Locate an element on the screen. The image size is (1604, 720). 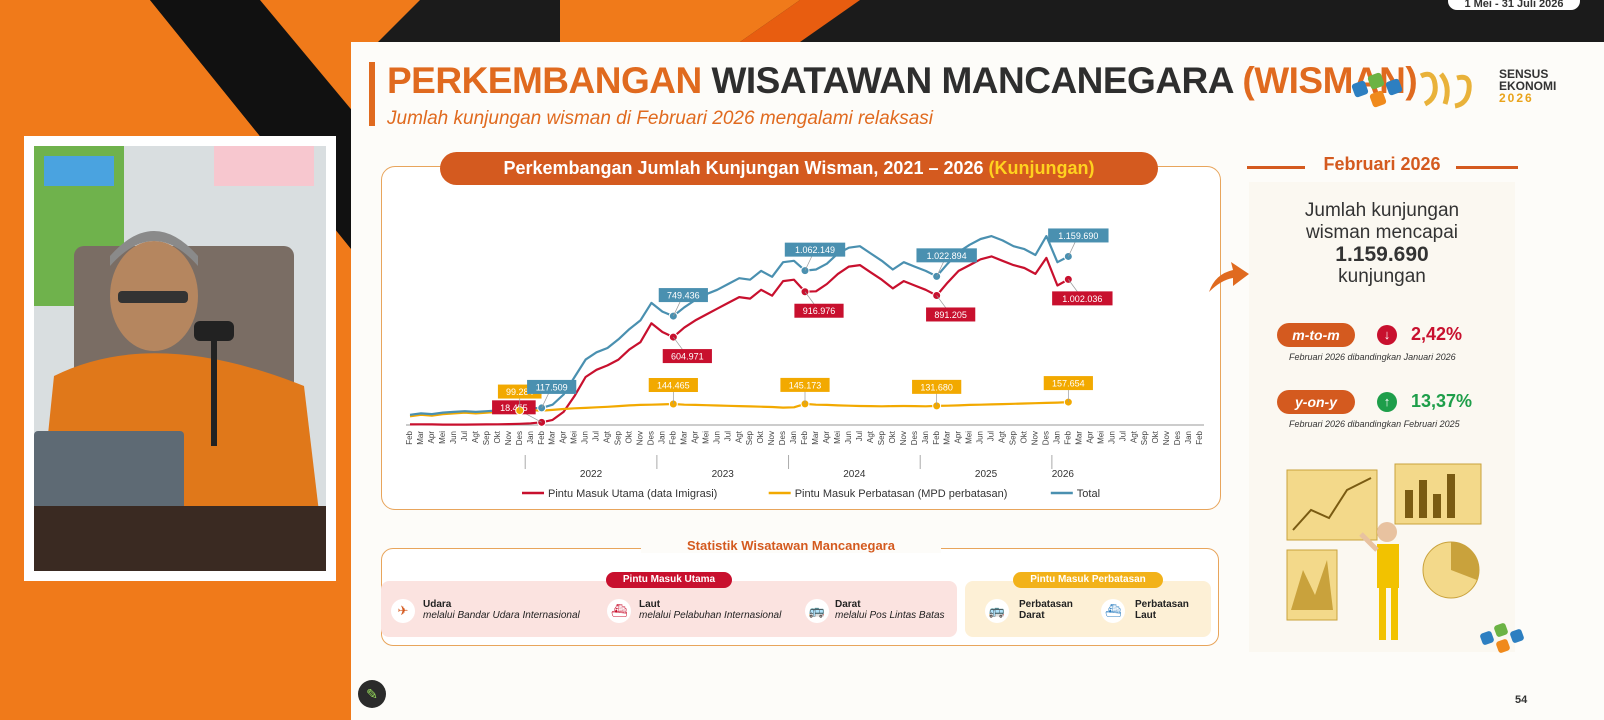
annotation-label: 117.509 is located at coordinates (552, 387).